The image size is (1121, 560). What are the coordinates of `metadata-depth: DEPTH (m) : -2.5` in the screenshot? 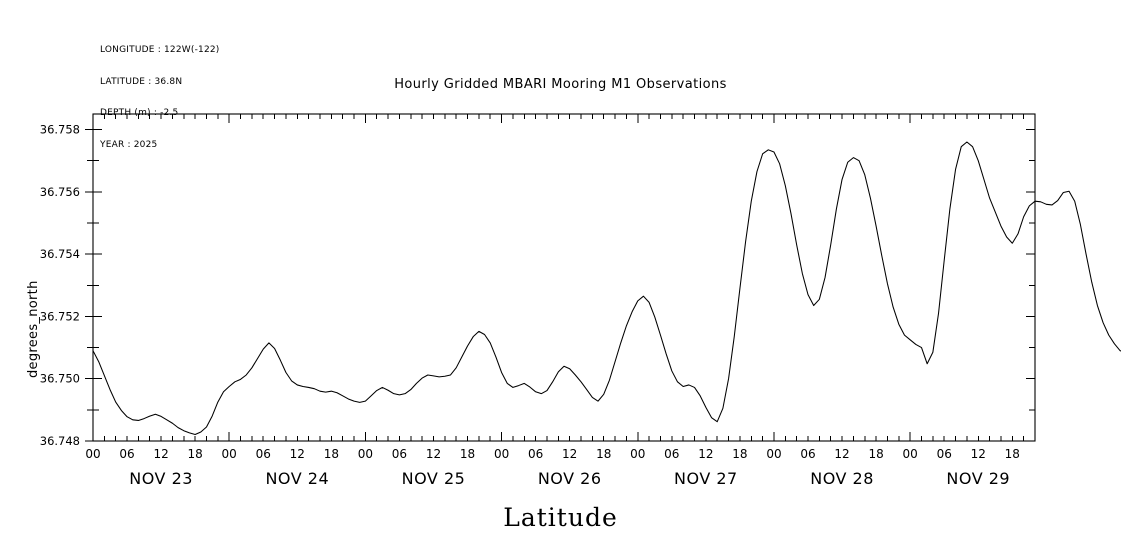 It's located at (139, 113).